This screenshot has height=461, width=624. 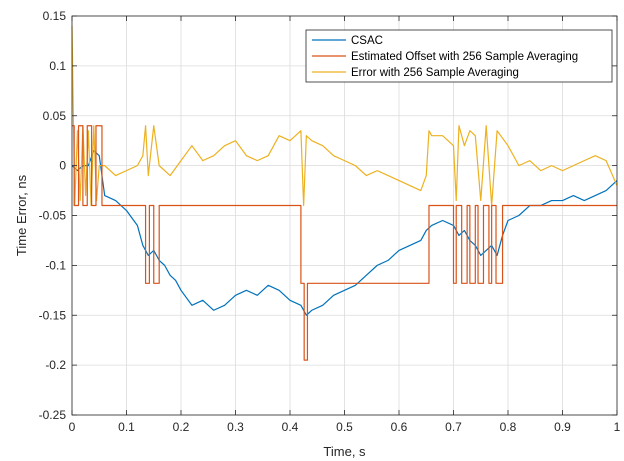 What do you see at coordinates (399, 427) in the screenshot?
I see `x-tick-label: 0.6` at bounding box center [399, 427].